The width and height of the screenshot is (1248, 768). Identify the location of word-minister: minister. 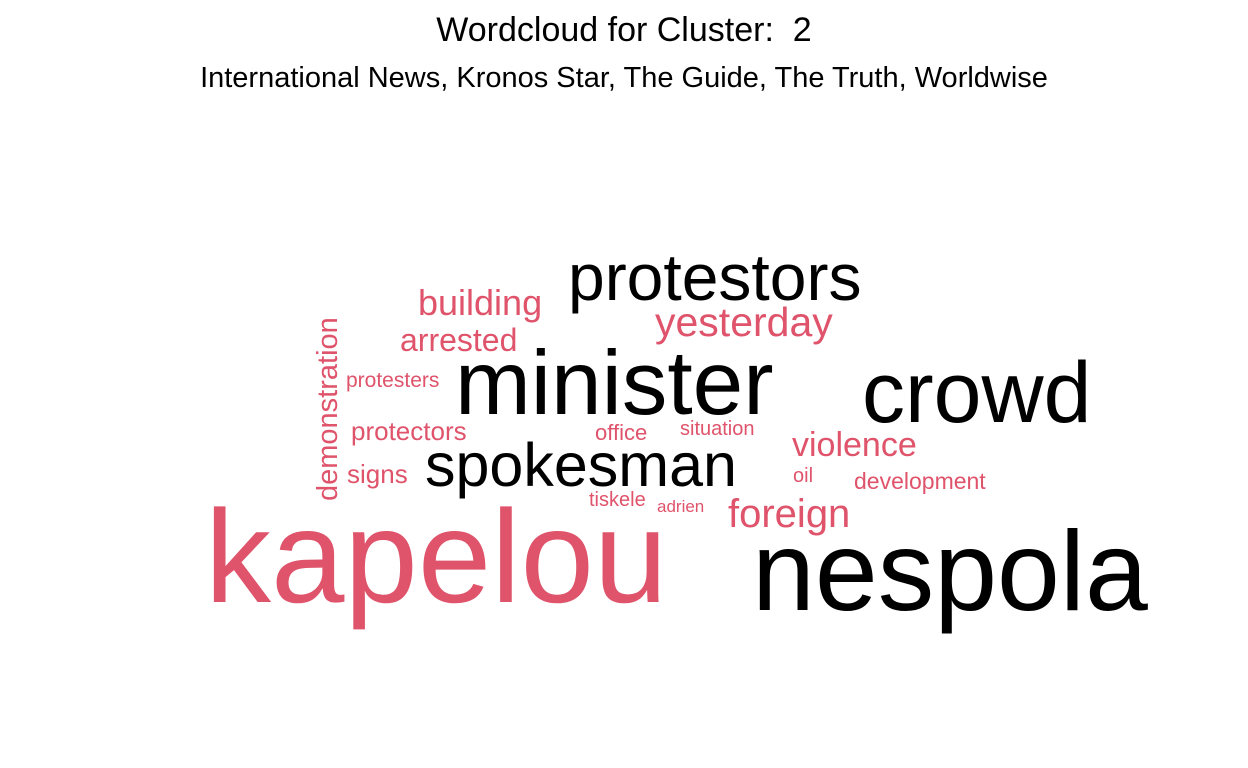
(614, 383).